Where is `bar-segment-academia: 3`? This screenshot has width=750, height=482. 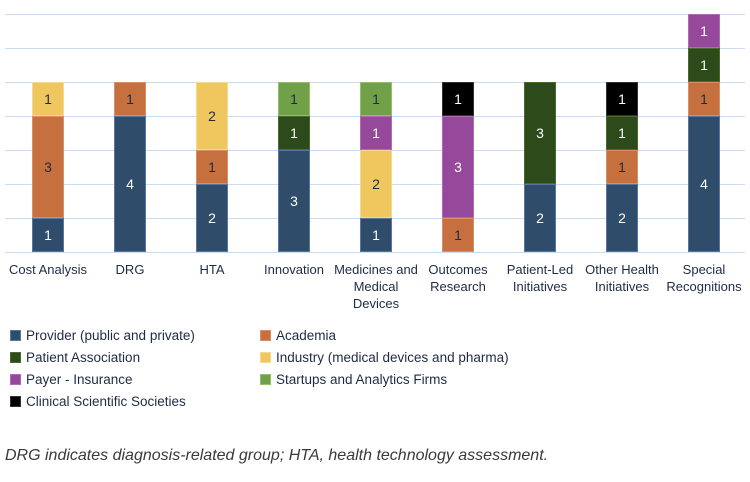
bar-segment-academia: 3 is located at coordinates (48, 167).